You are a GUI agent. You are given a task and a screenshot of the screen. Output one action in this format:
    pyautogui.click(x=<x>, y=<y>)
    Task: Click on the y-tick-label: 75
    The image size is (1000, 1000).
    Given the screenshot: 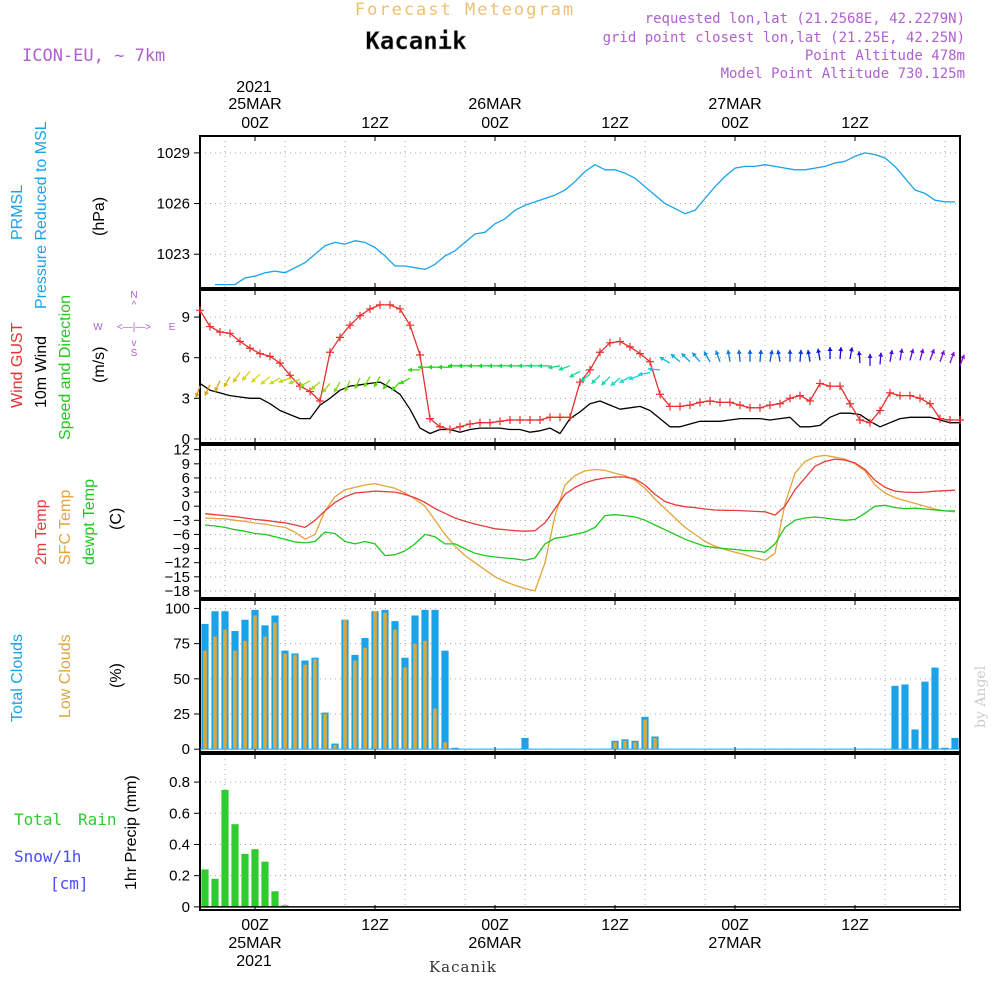 What is the action you would take?
    pyautogui.click(x=181, y=644)
    